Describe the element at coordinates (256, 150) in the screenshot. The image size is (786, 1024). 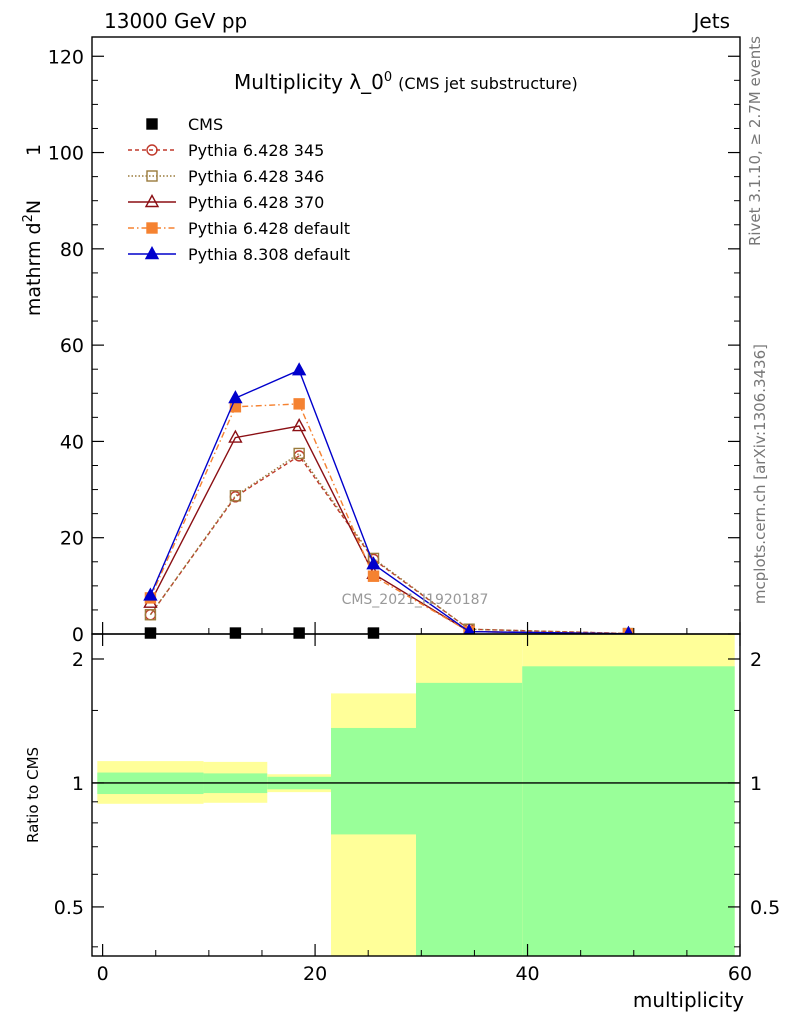
I see `legend-label-1: Pythia 6.428 345` at that location.